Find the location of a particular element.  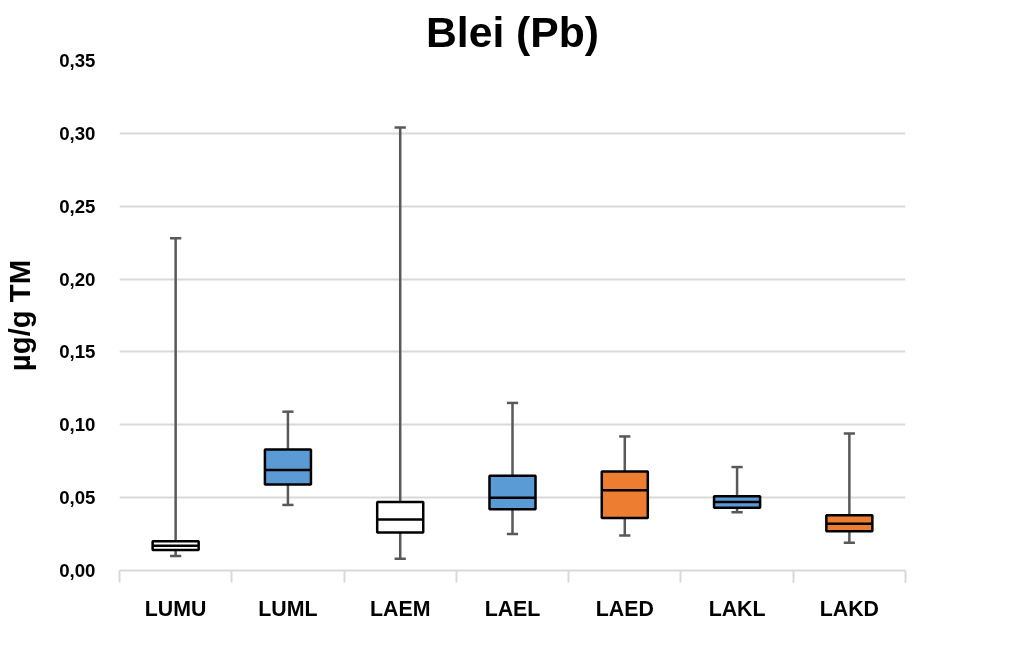

y-tick-label: 0,30 is located at coordinates (77, 133).